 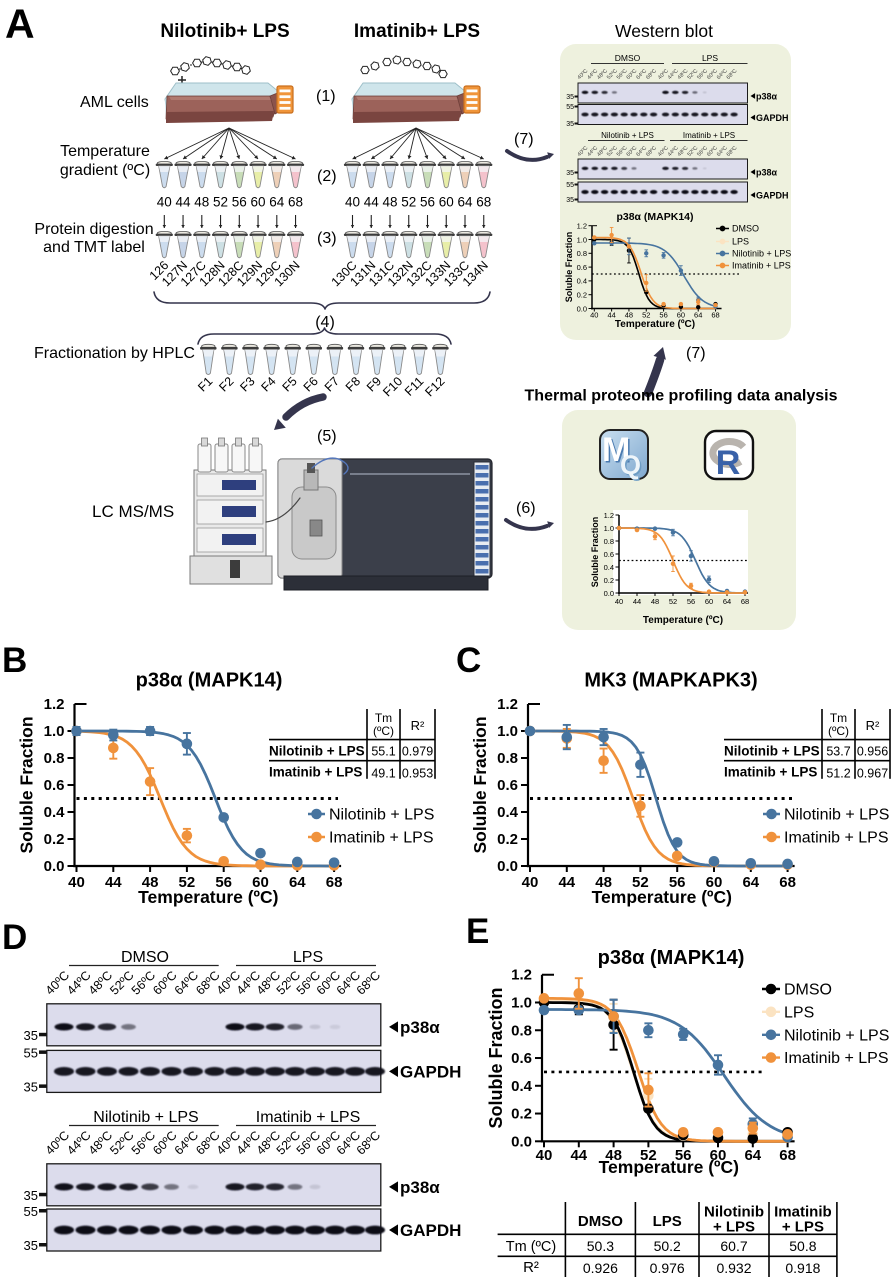 What do you see at coordinates (664, 31) in the screenshot?
I see `svg-text: Western blot` at bounding box center [664, 31].